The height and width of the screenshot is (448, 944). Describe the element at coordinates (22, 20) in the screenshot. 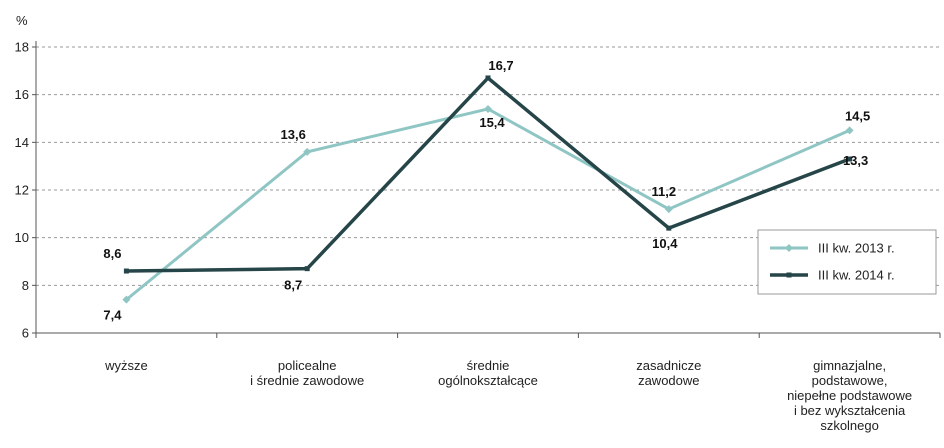

I see `y-axis-unit-label: %` at that location.